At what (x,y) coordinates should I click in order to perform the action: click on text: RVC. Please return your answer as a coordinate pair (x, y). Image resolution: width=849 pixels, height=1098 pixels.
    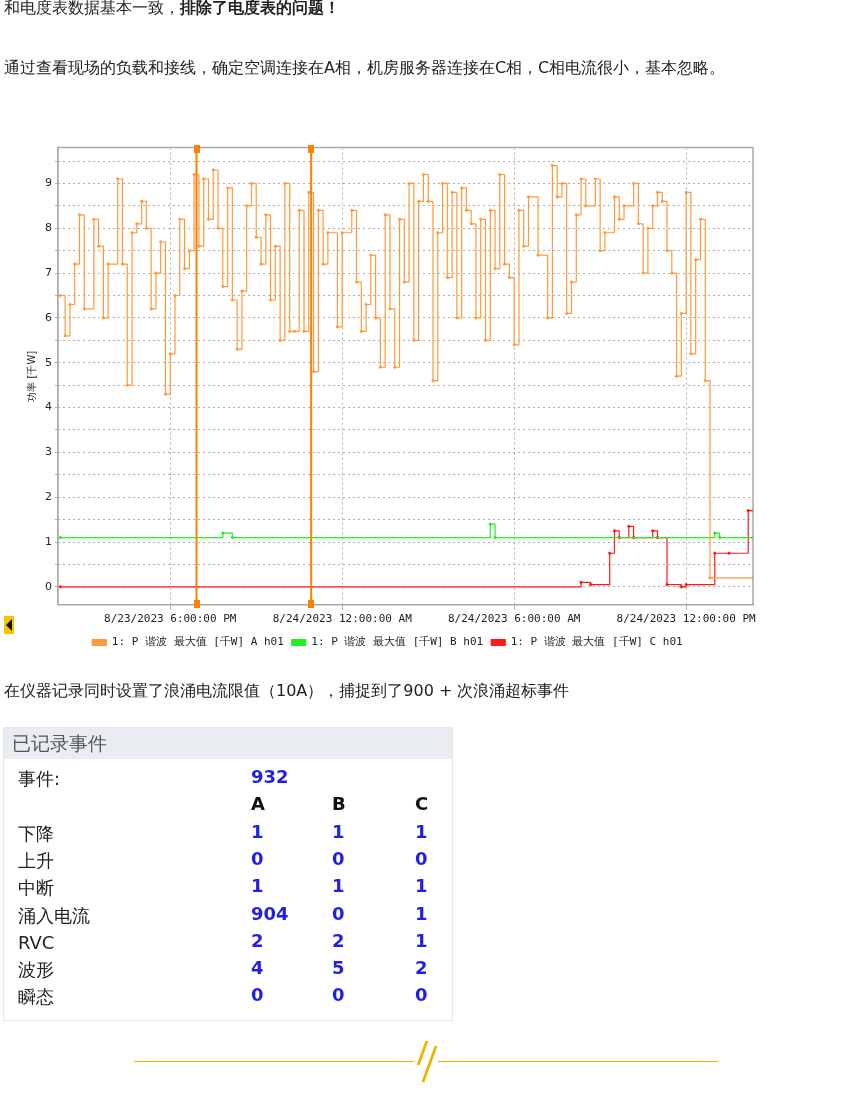
    Looking at the image, I should click on (36, 942).